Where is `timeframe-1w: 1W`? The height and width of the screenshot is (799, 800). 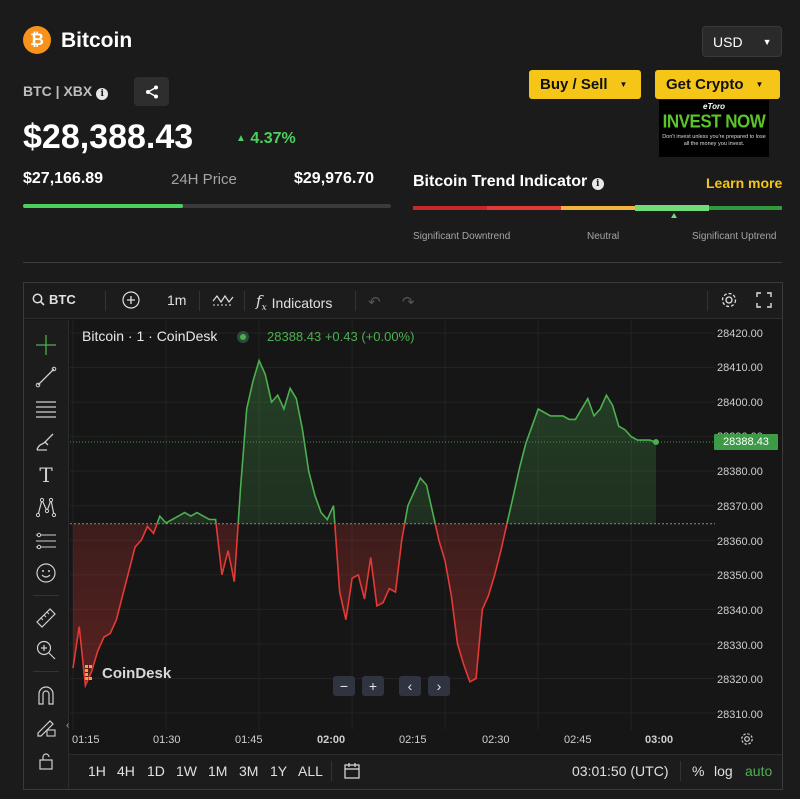
timeframe-1w: 1W is located at coordinates (186, 771).